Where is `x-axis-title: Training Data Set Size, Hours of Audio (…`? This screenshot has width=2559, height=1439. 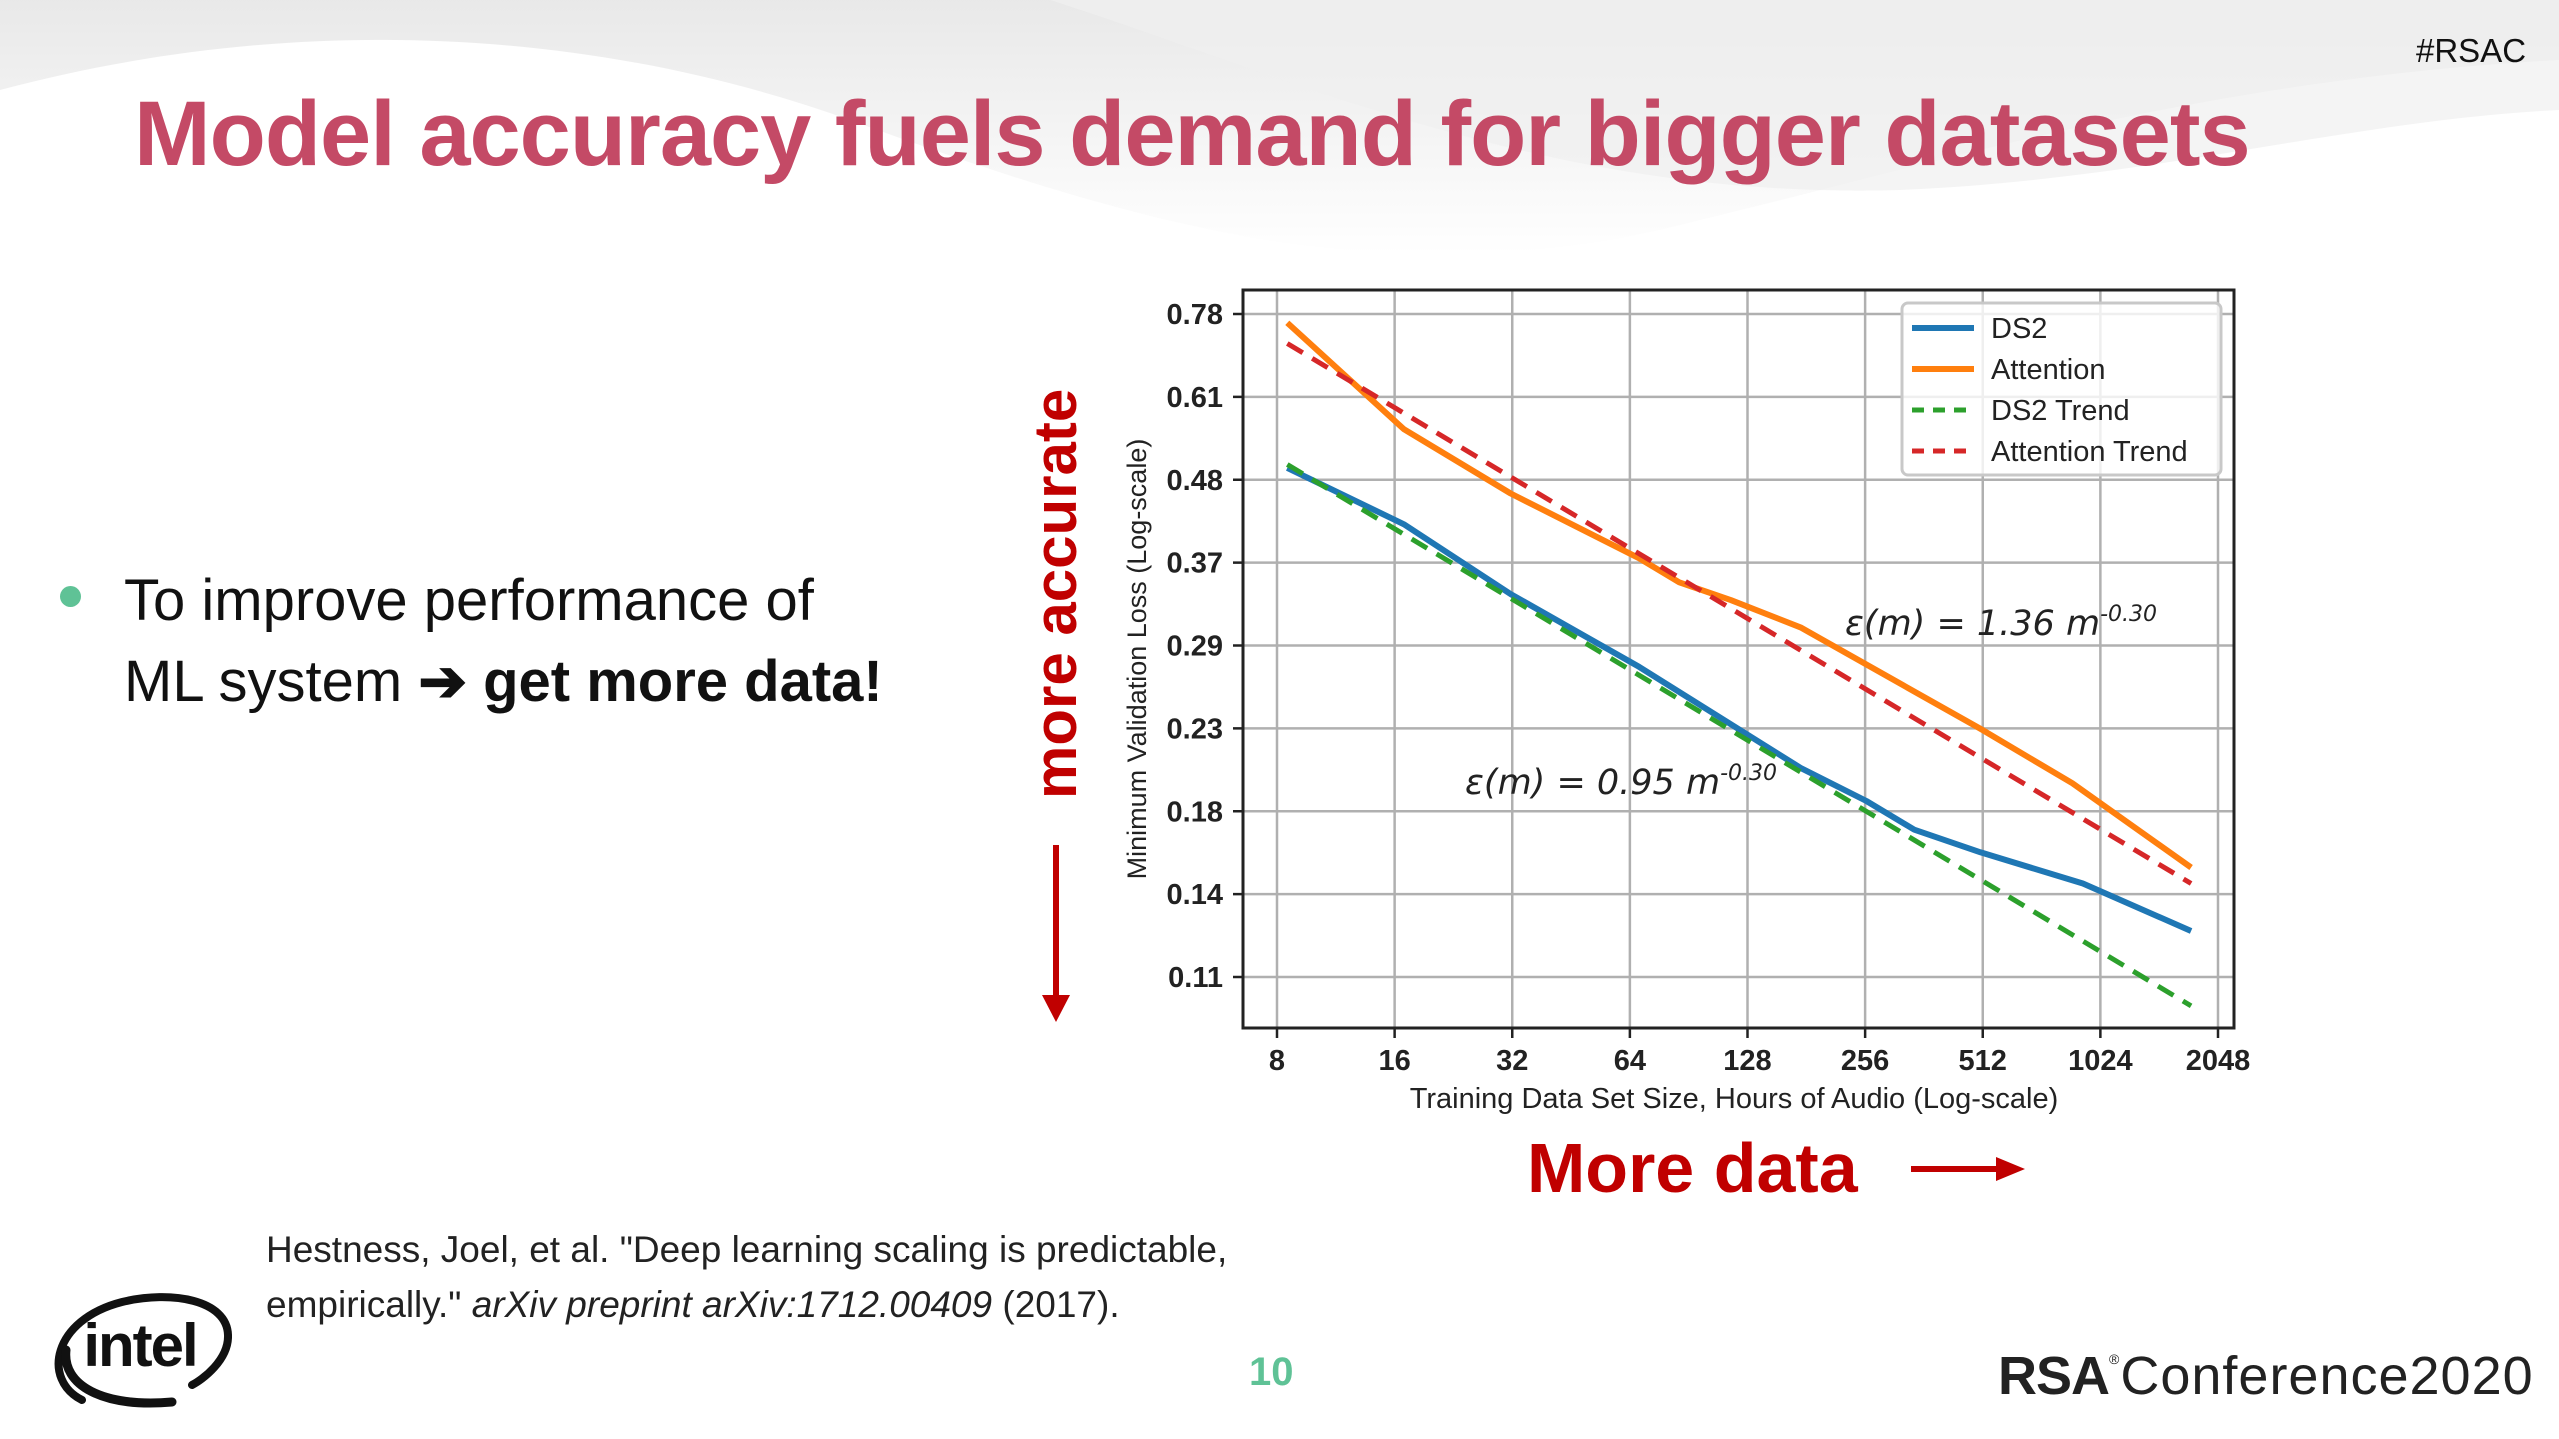 x-axis-title: Training Data Set Size, Hours of Audio (… is located at coordinates (1734, 1099).